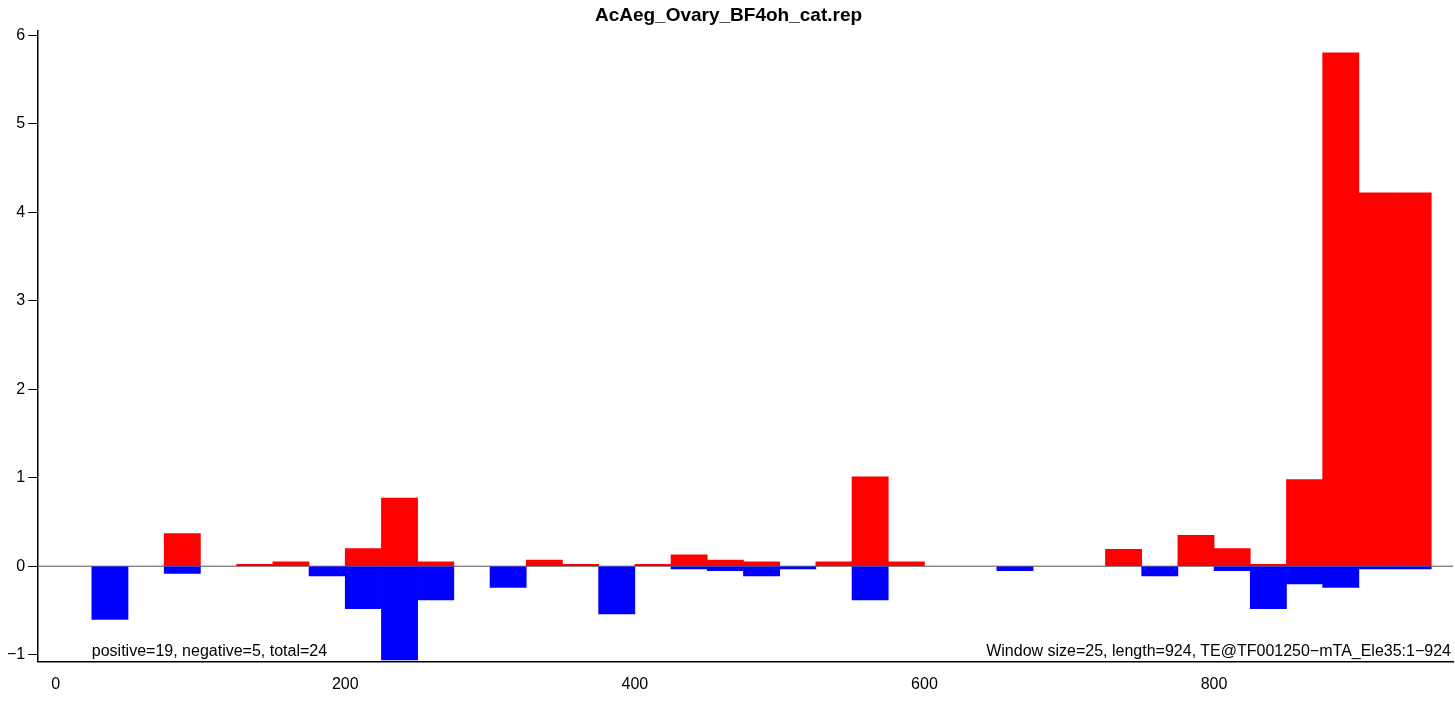 This screenshot has width=1455, height=701. Describe the element at coordinates (209, 651) in the screenshot. I see `annotation: positive=19, negative=5, total=24` at that location.